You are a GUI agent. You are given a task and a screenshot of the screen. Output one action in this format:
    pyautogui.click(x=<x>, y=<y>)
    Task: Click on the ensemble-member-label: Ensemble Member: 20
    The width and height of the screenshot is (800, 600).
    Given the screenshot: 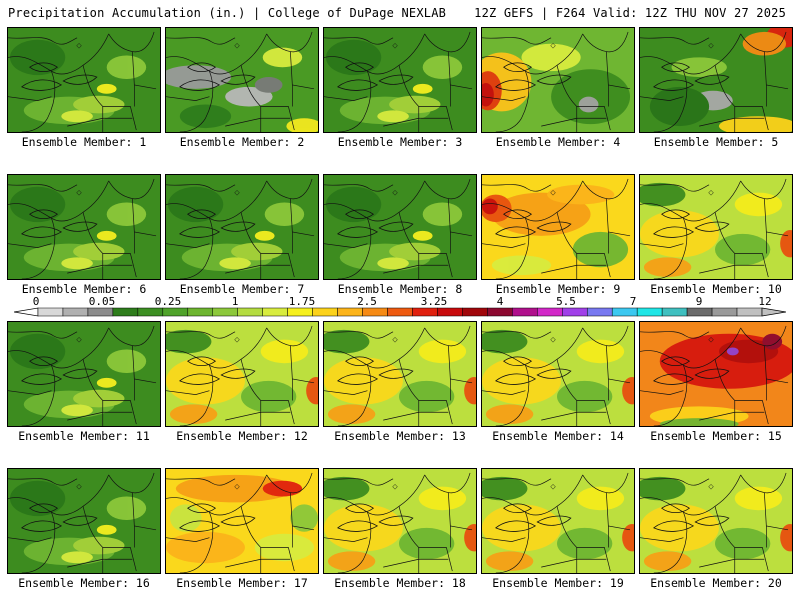 What is the action you would take?
    pyautogui.click(x=716, y=583)
    